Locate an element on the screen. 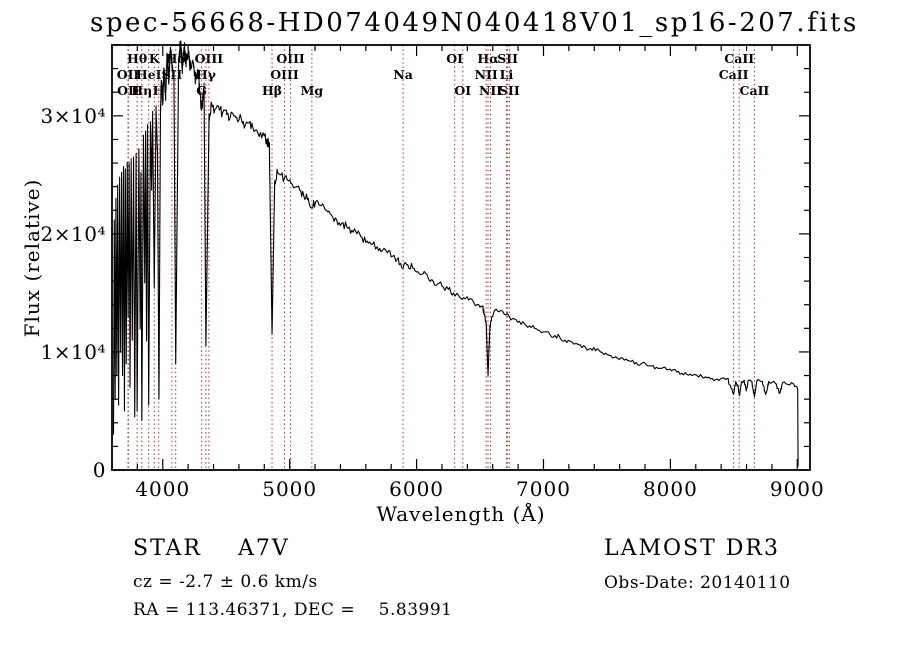  spectral-line-label: Hη is located at coordinates (142, 90).